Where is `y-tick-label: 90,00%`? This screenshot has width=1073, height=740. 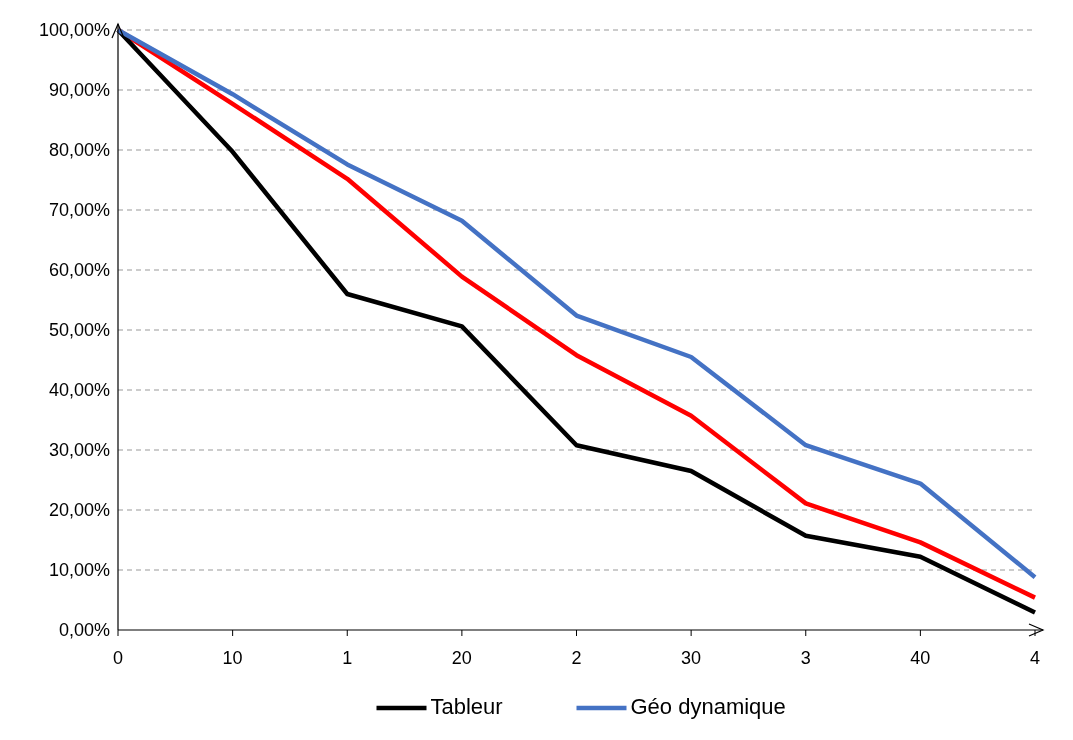 y-tick-label: 90,00% is located at coordinates (79, 90).